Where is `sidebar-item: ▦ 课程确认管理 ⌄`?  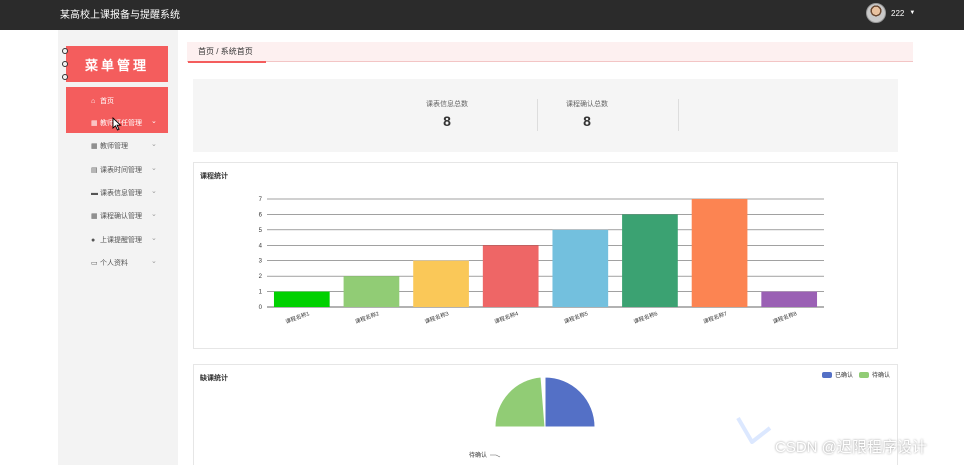 sidebar-item: ▦ 课程确认管理 ⌄ is located at coordinates (131, 216).